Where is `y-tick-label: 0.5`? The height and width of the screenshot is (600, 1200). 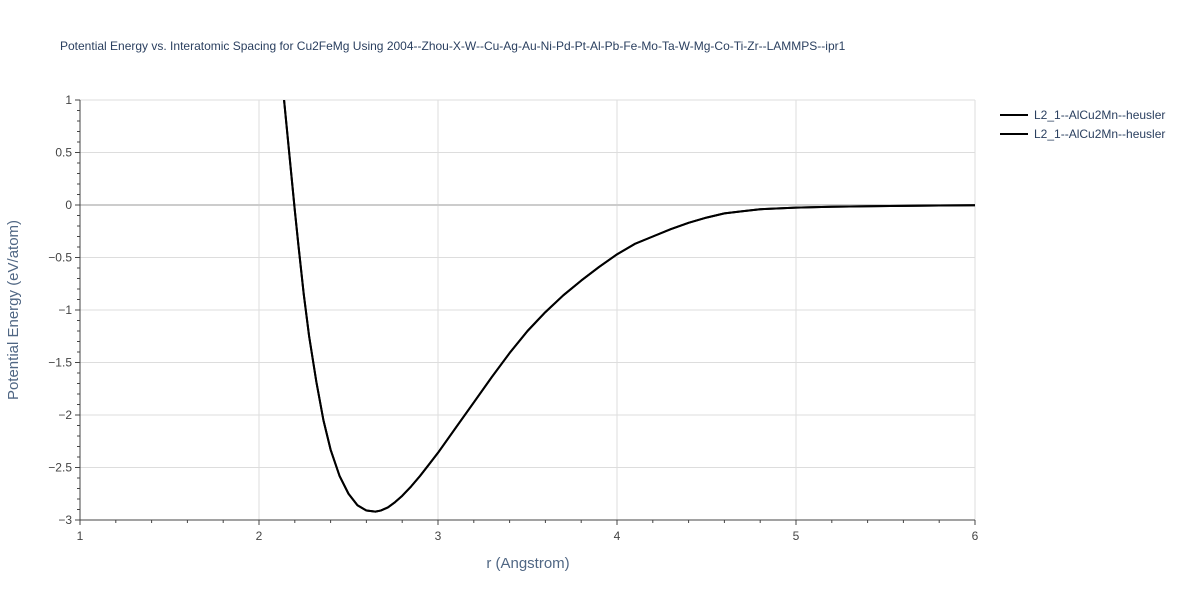
y-tick-label: 0.5 is located at coordinates (63, 153).